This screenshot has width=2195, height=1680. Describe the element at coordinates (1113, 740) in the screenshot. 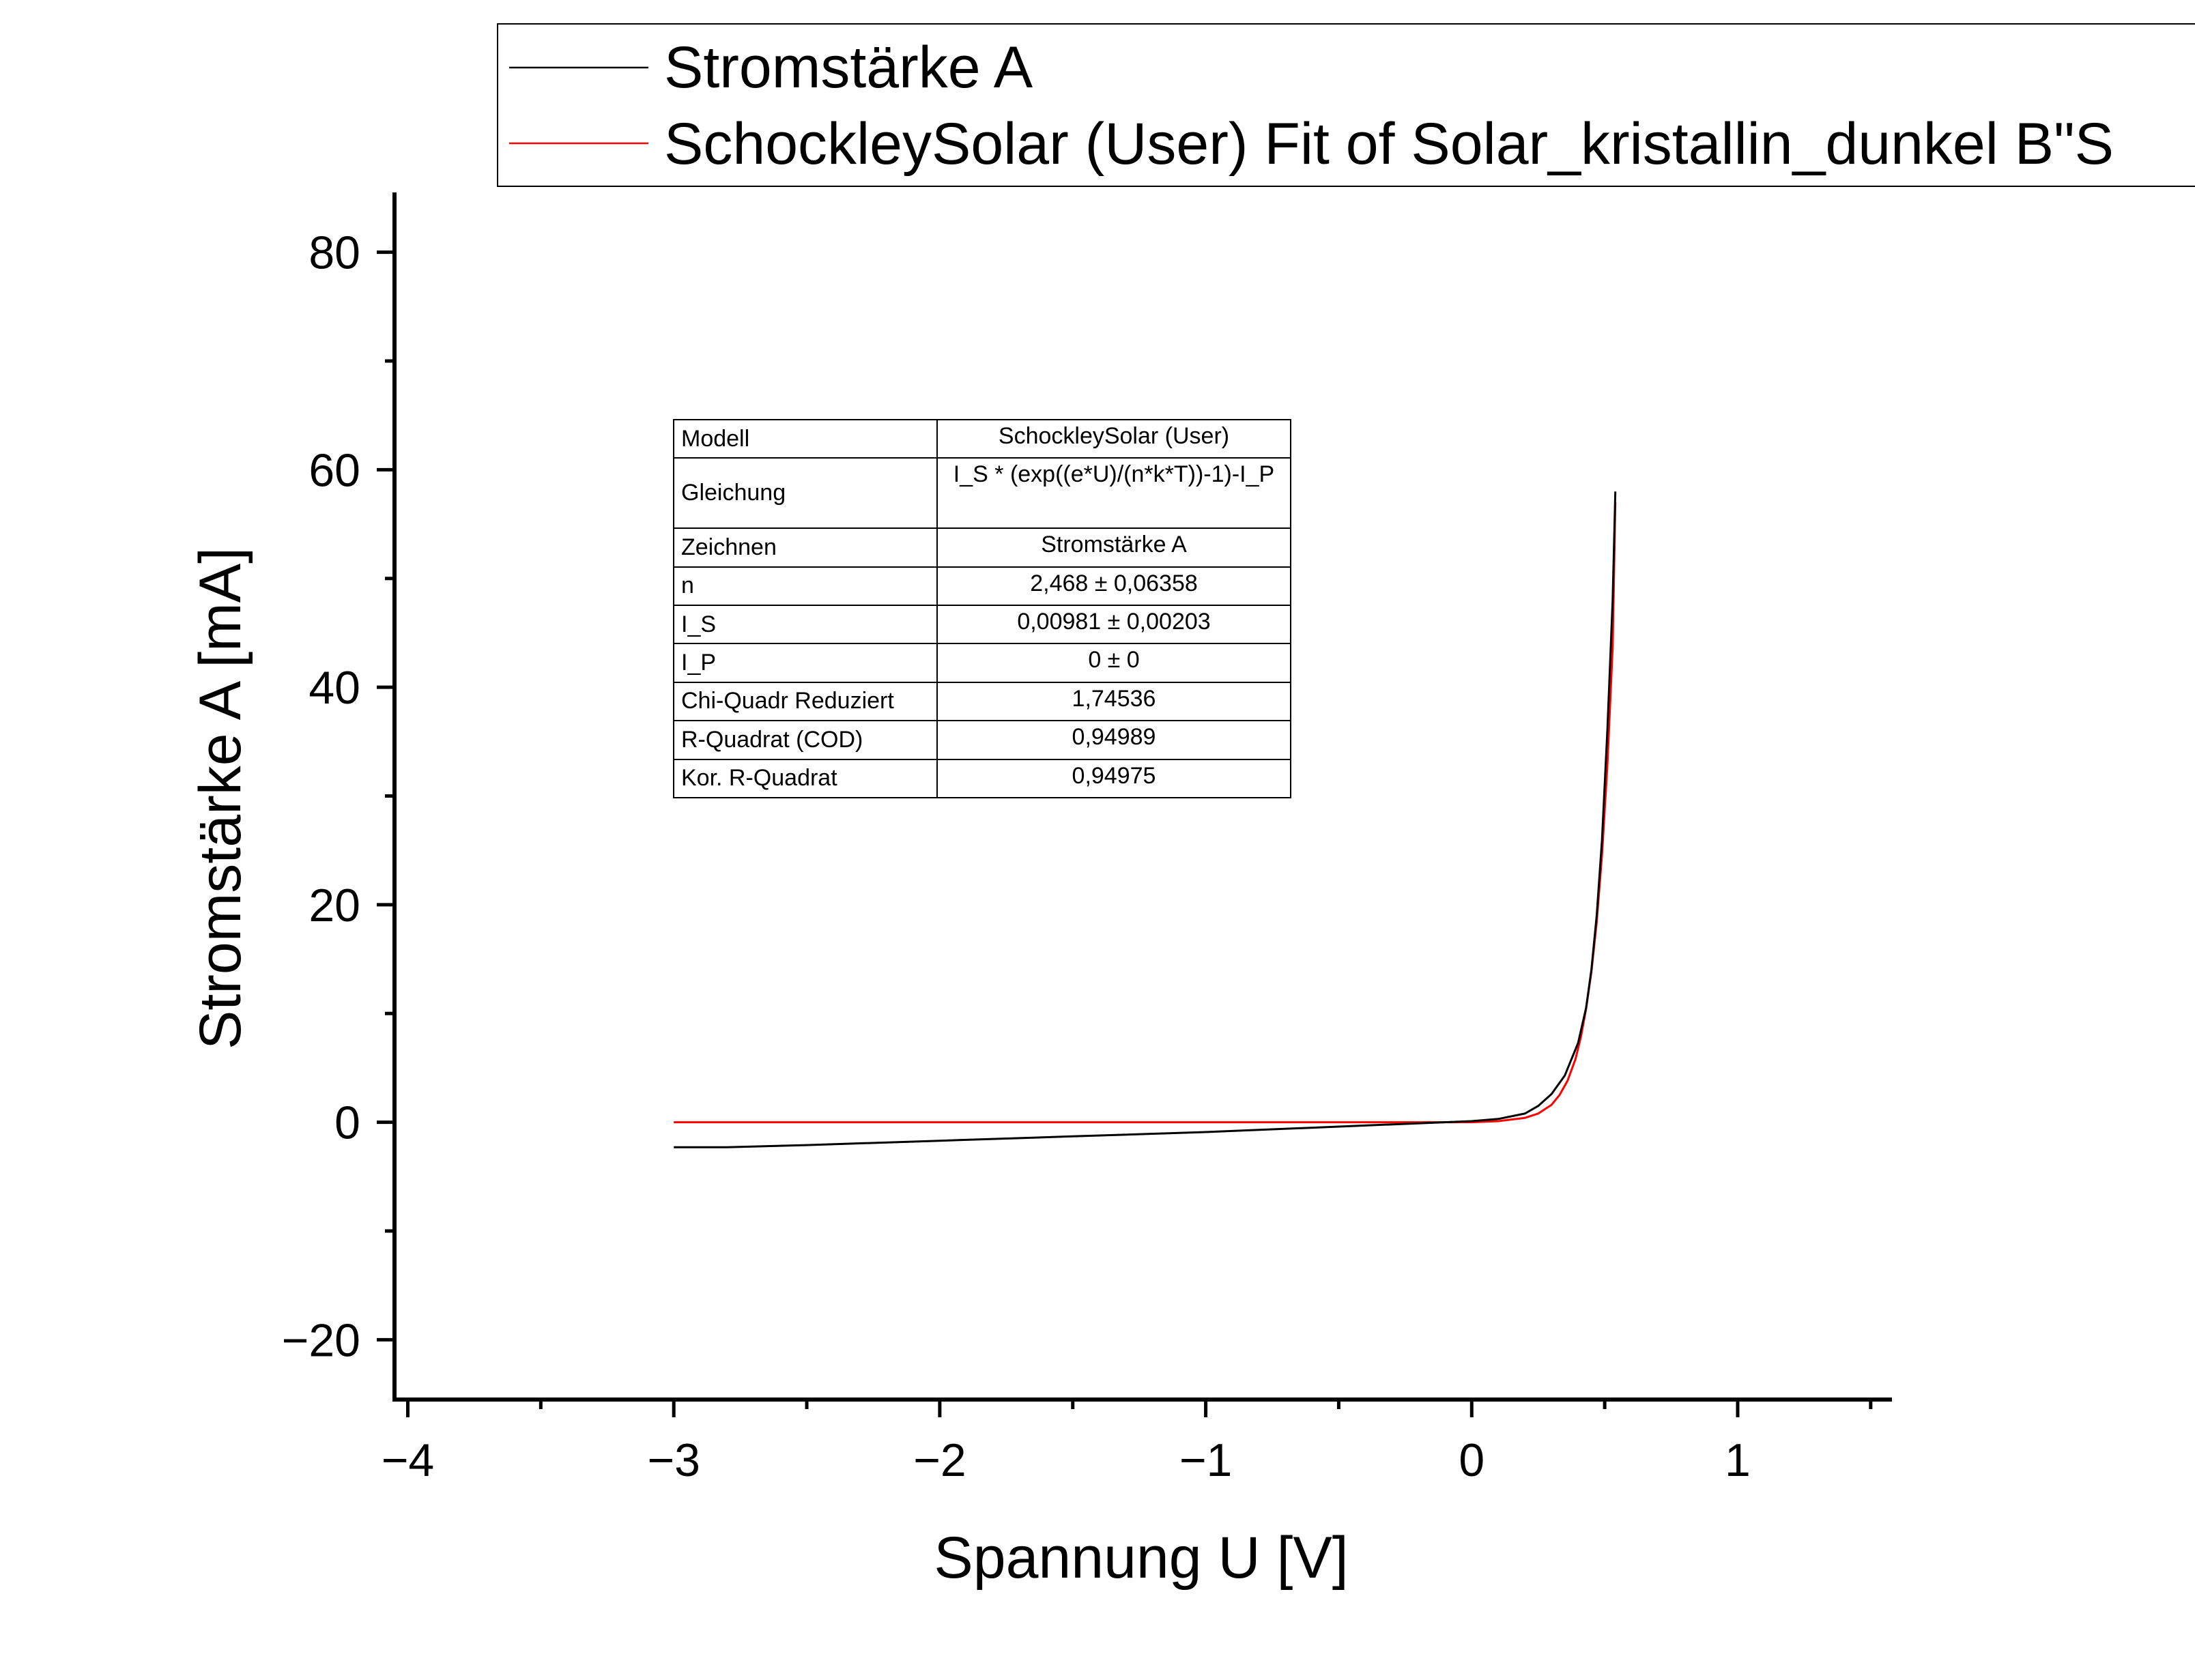

I see `table-value-cell: 0,94989` at that location.